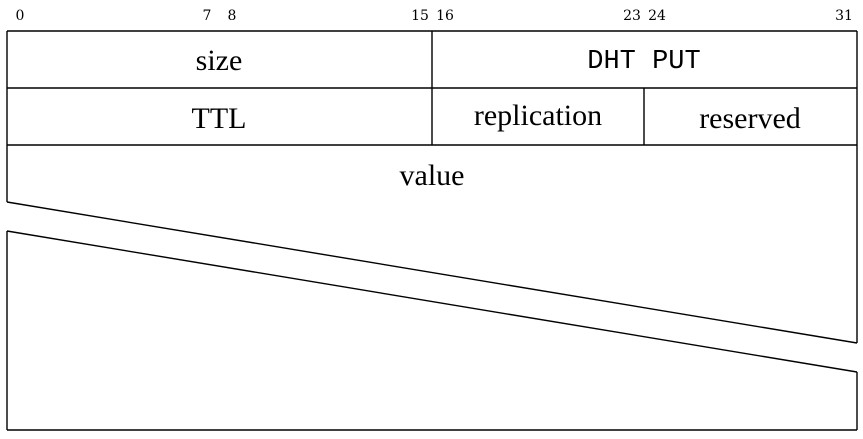 This screenshot has width=863, height=439. What do you see at coordinates (643, 62) in the screenshot?
I see `field-type-dht-put: DHT PUT` at bounding box center [643, 62].